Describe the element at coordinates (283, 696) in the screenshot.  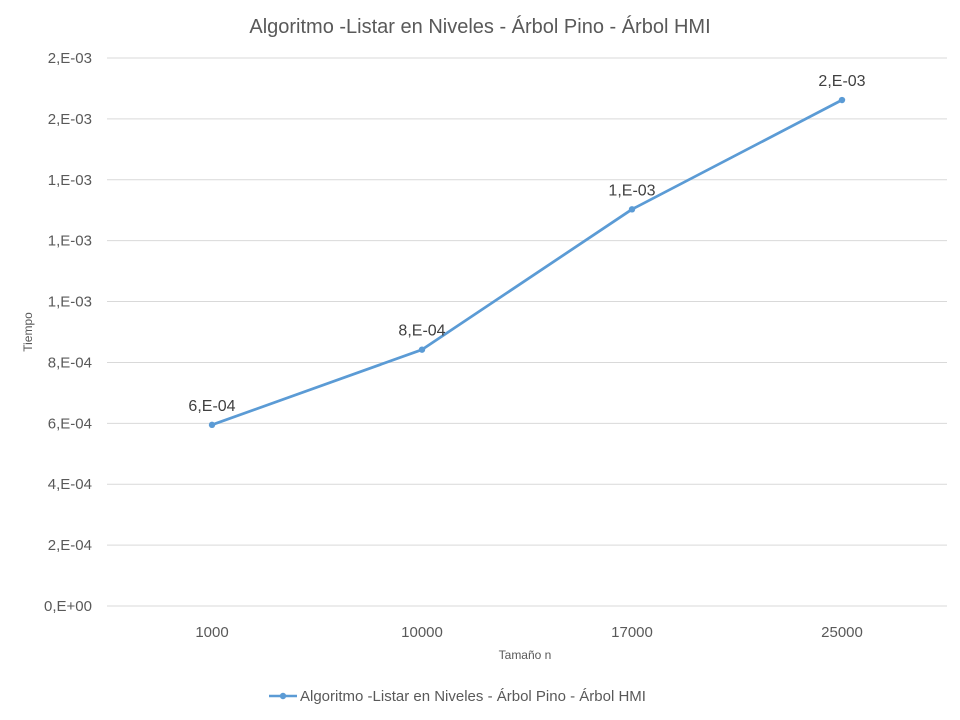
I see `legend-point-marker` at that location.